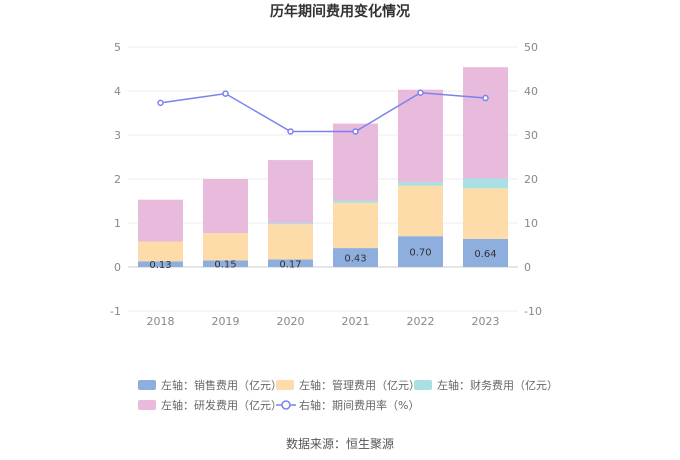  I want to click on left-tick-label: 2, so click(117, 179).